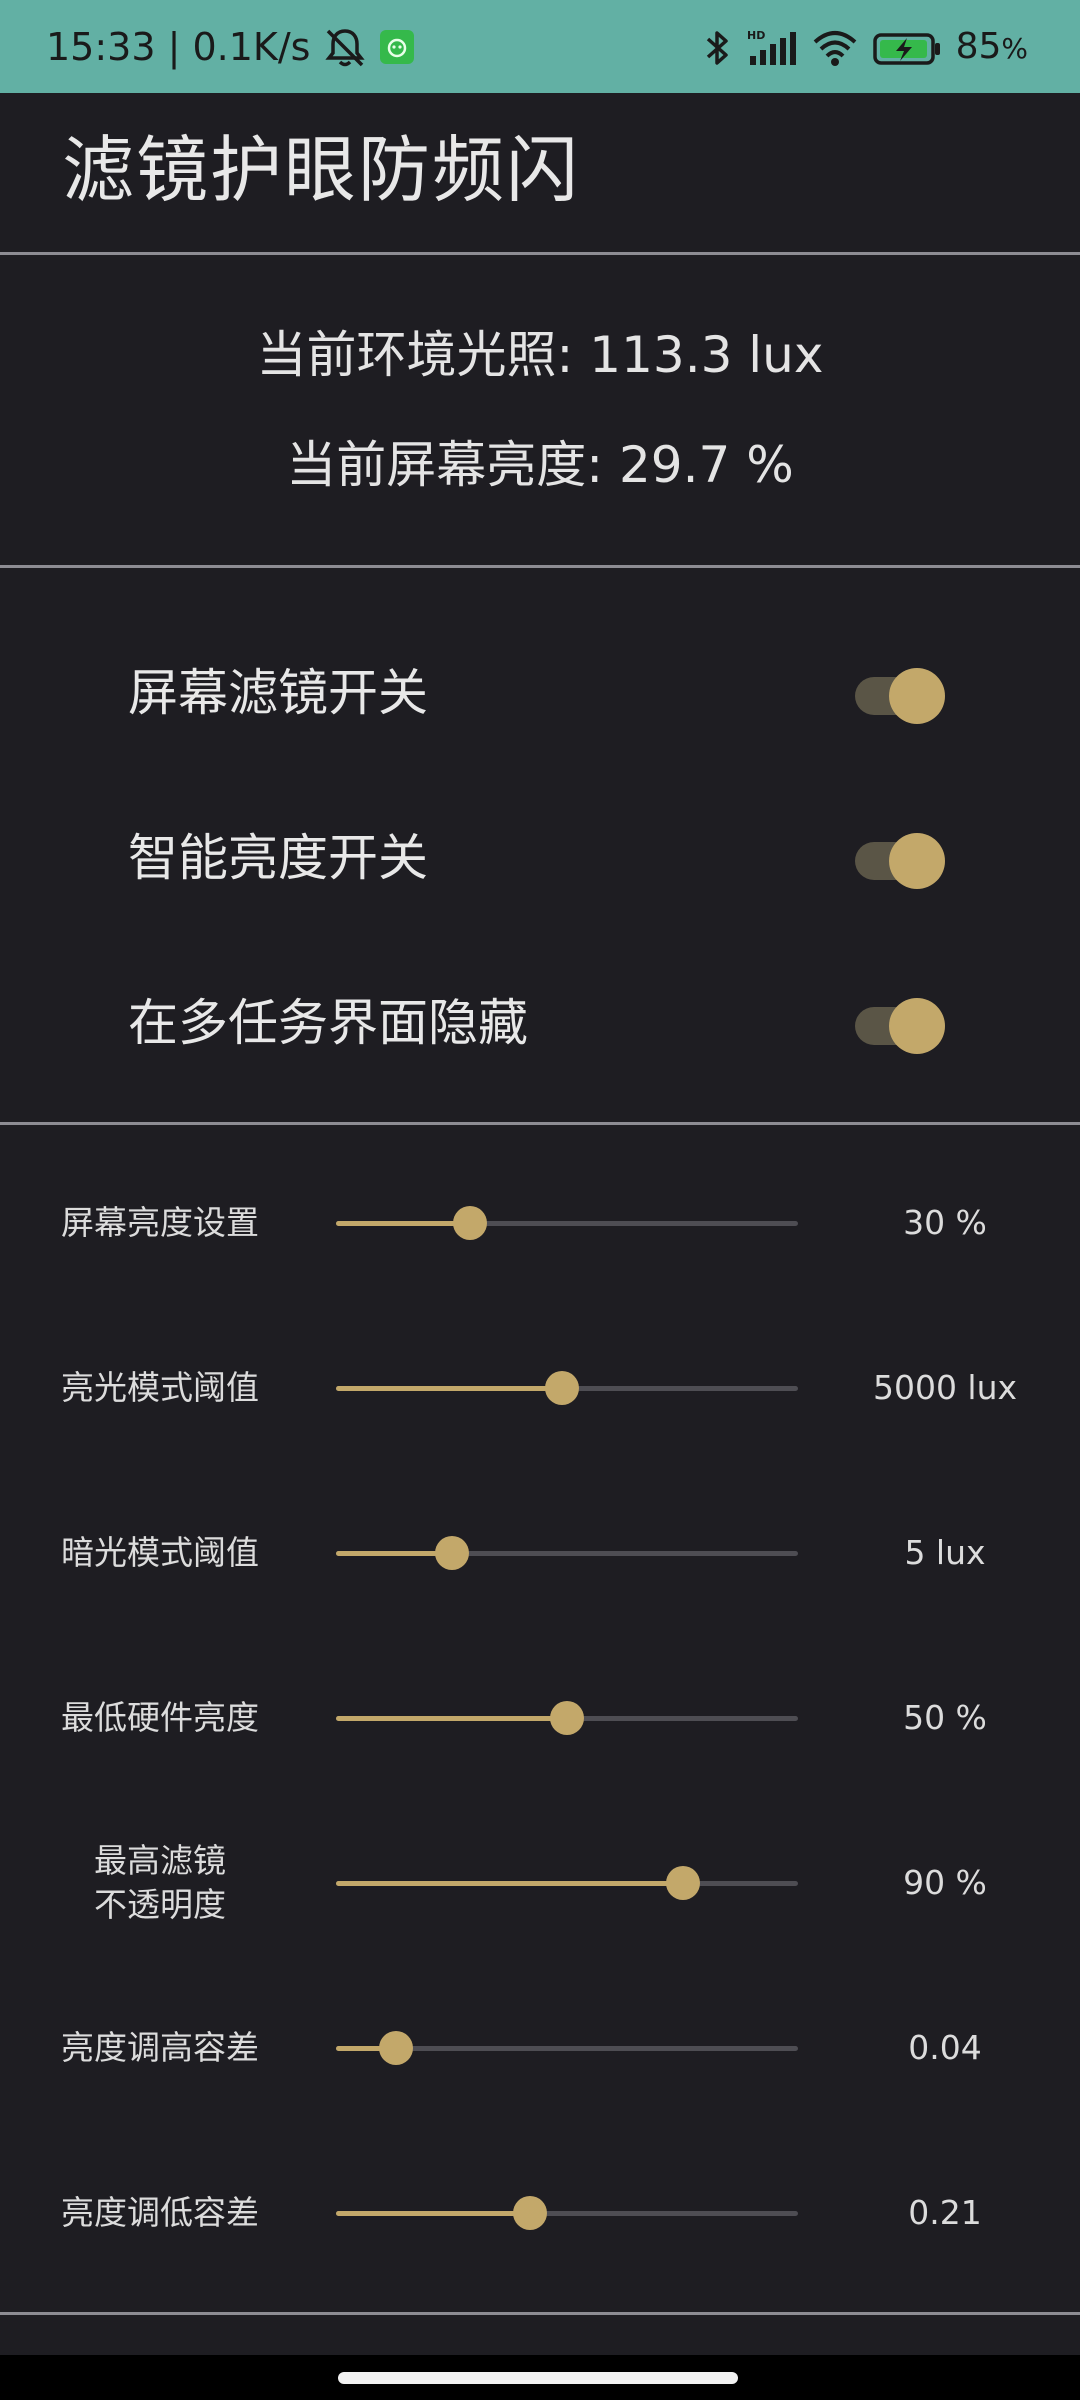 The height and width of the screenshot is (2400, 1080). What do you see at coordinates (540, 355) in the screenshot?
I see `ambient-light-readout: 当前环境光照: 113.3 lux` at bounding box center [540, 355].